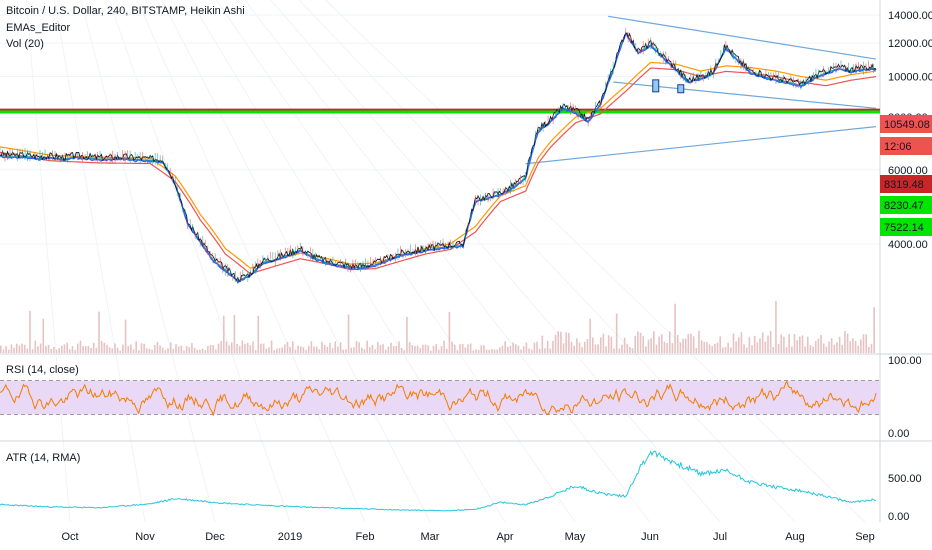 Image resolution: width=932 pixels, height=550 pixels. Describe the element at coordinates (42, 370) in the screenshot. I see `rsi-title: RSI (14, close)` at that location.